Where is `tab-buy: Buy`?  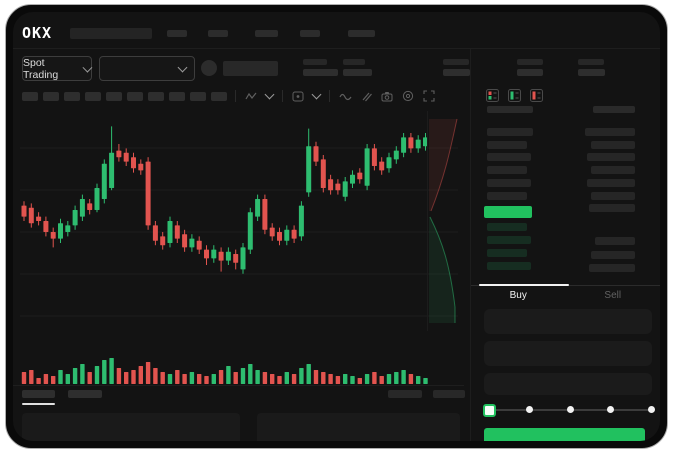
tab-buy: Buy is located at coordinates (518, 295).